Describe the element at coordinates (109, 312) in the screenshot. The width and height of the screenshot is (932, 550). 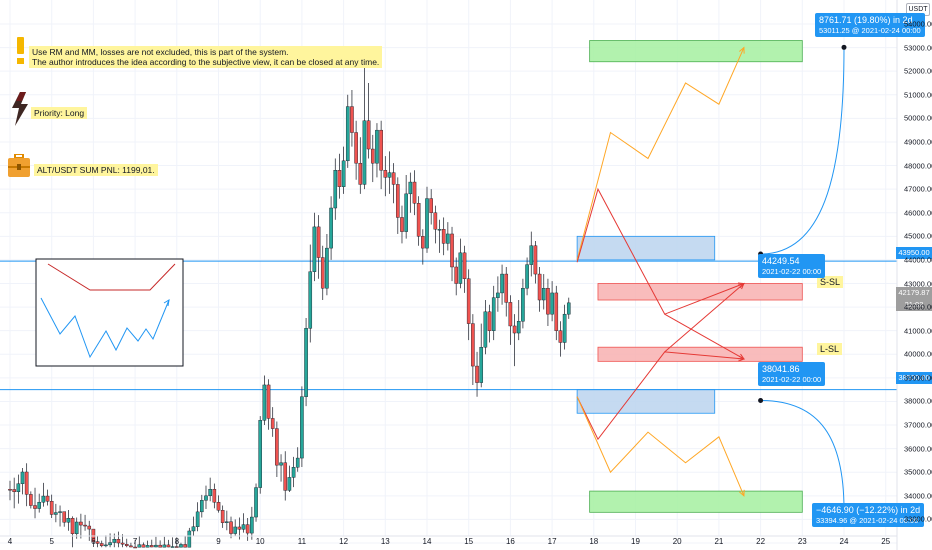
I see `scheme-box` at that location.